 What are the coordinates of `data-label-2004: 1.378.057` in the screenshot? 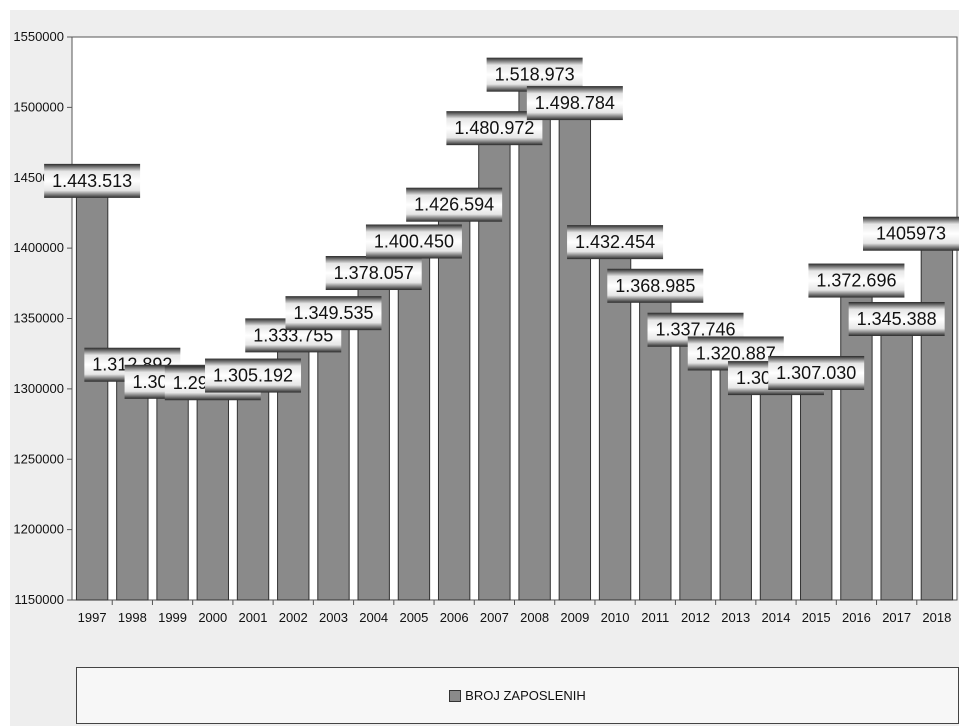 It's located at (373, 273).